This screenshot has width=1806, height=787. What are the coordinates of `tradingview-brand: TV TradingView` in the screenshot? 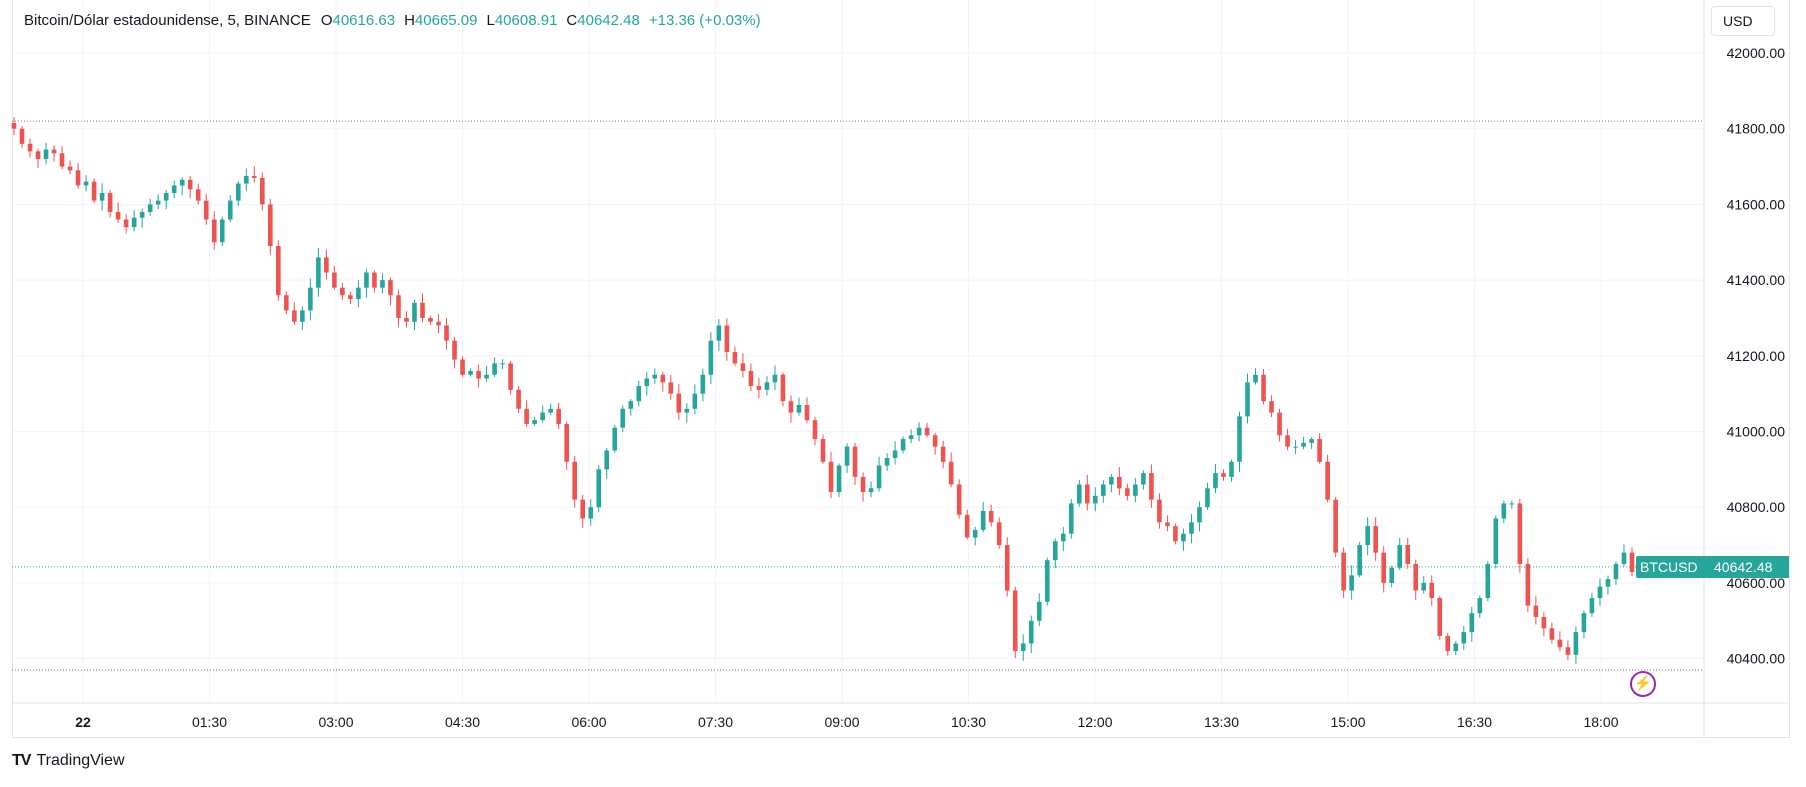 It's located at (68, 761).